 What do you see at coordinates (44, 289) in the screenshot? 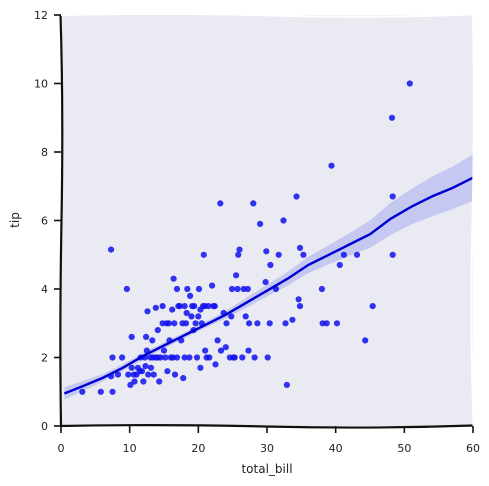
I see `y-tick-label: 4` at bounding box center [44, 289].